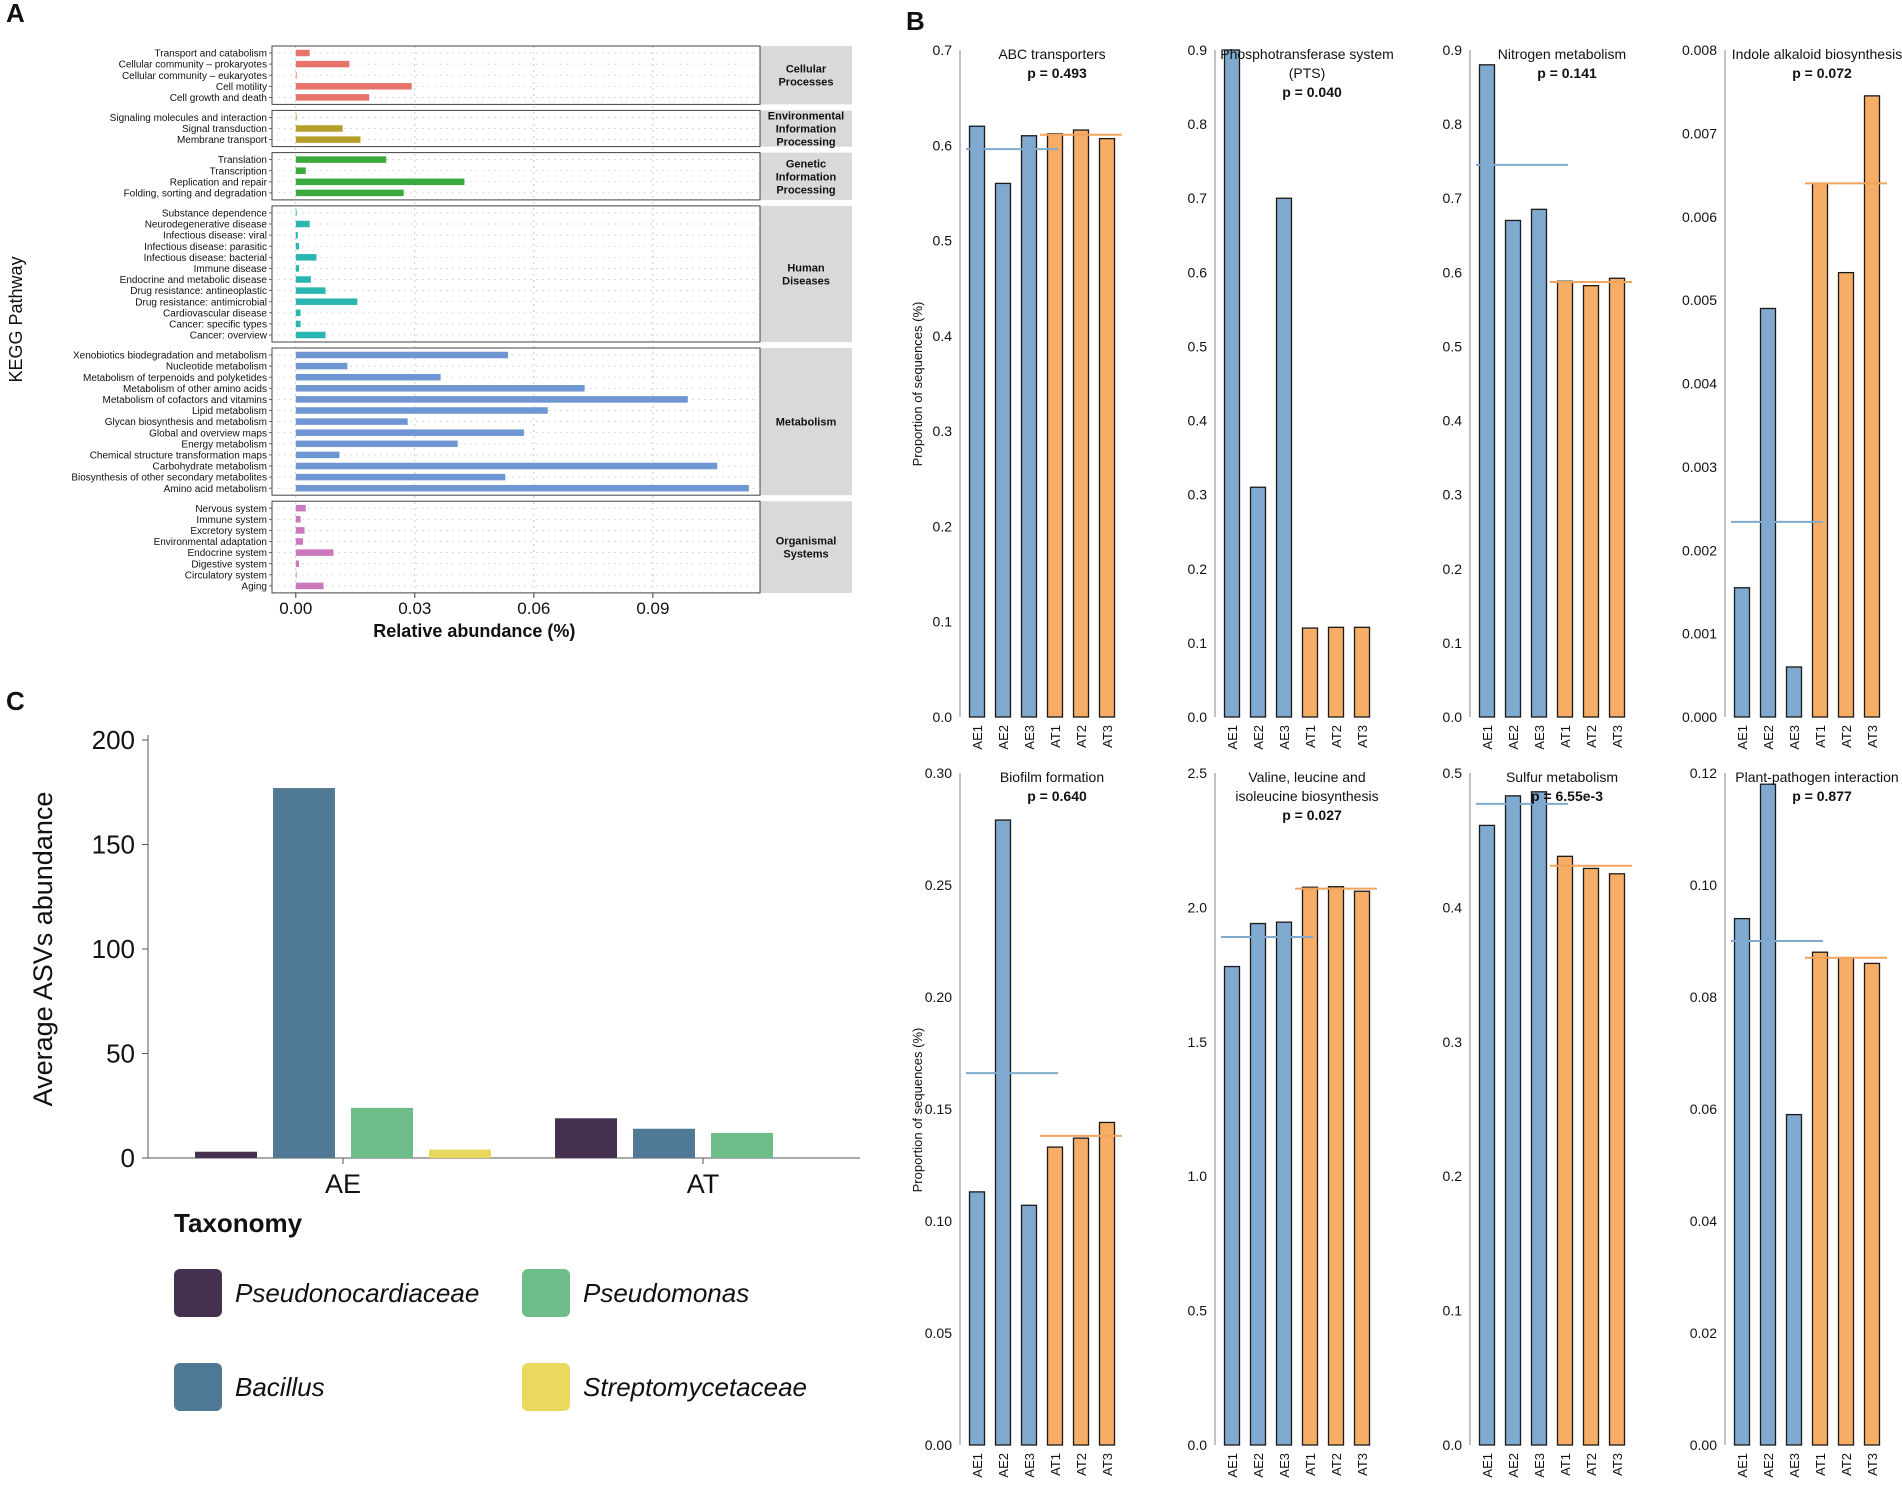 The image size is (1902, 1491). What do you see at coordinates (805, 190) in the screenshot?
I see `group-label: Processing` at bounding box center [805, 190].